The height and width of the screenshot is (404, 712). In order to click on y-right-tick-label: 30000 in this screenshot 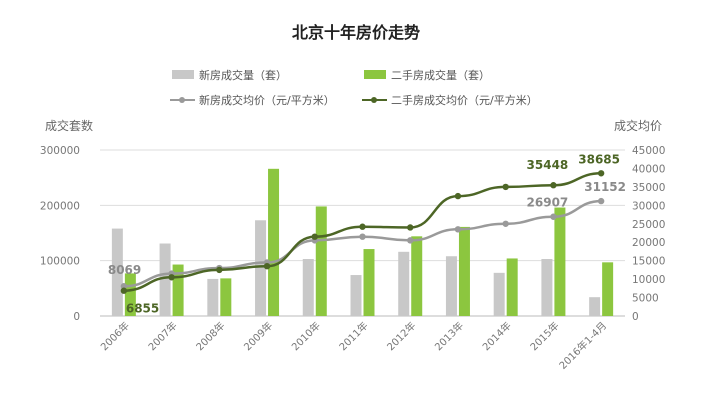, I will do `click(648, 206)`.